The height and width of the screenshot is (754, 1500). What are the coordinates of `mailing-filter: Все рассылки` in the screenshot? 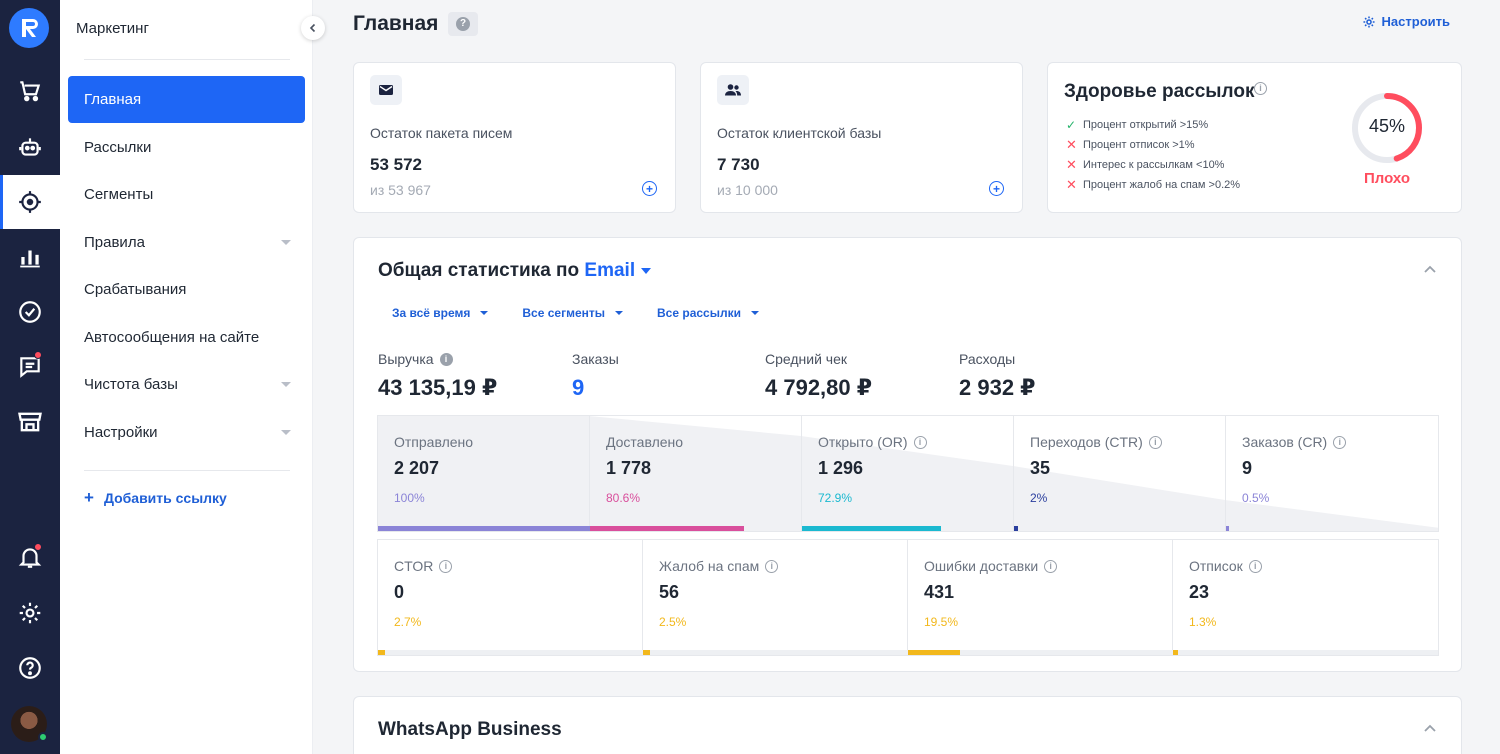 It's located at (708, 313).